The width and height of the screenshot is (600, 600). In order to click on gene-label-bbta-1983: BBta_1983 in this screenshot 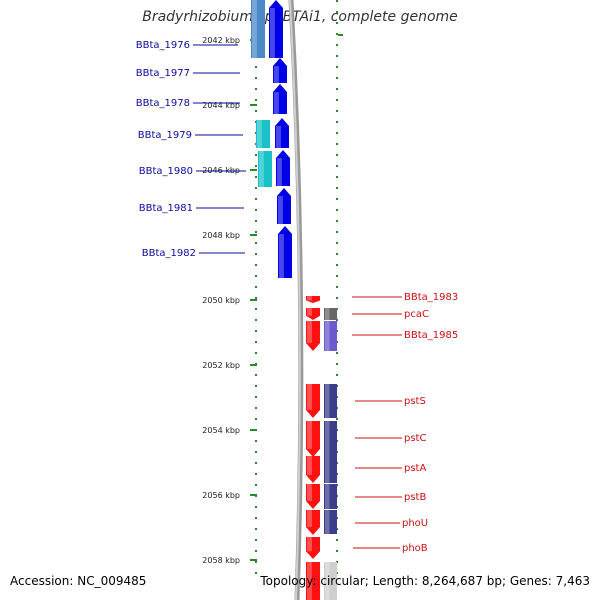, I will do `click(431, 297)`.